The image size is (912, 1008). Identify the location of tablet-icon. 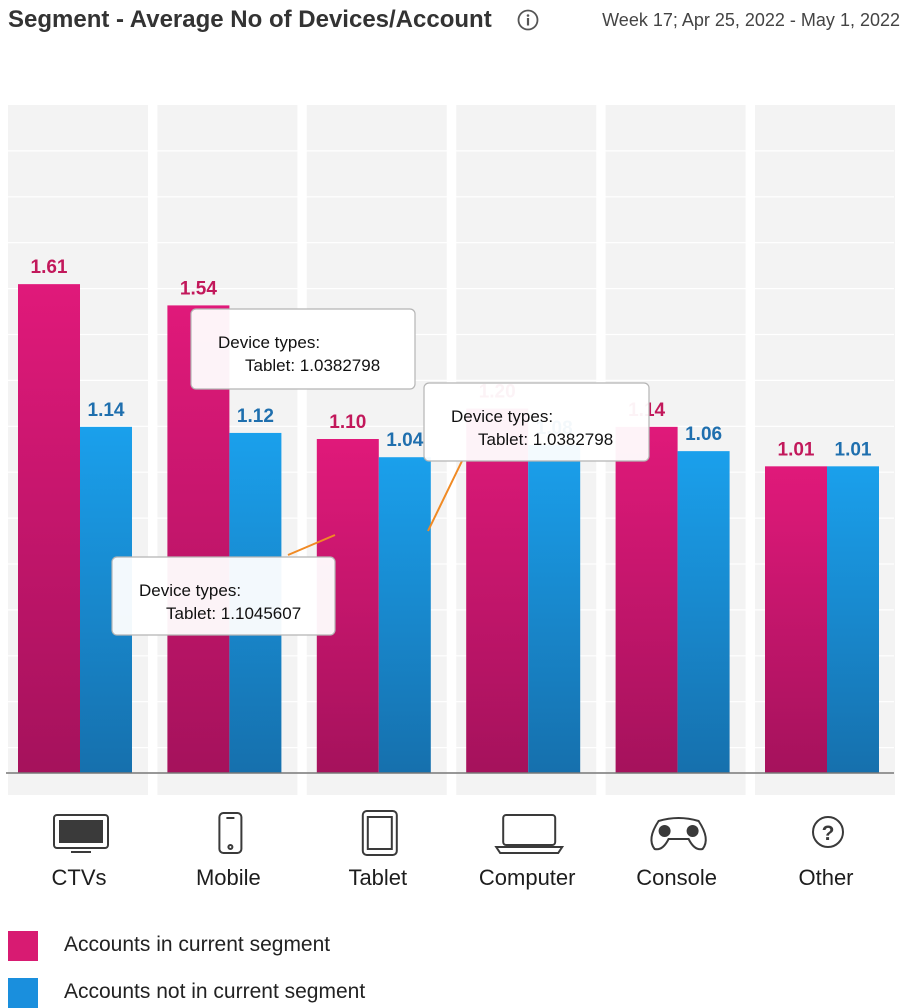
(379, 833).